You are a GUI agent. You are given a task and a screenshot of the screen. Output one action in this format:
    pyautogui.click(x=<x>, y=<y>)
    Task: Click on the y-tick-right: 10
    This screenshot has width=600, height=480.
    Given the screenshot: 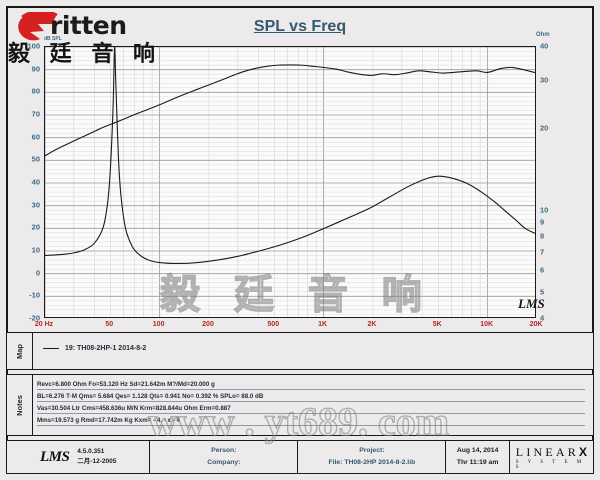 What is the action you would take?
    pyautogui.click(x=544, y=210)
    